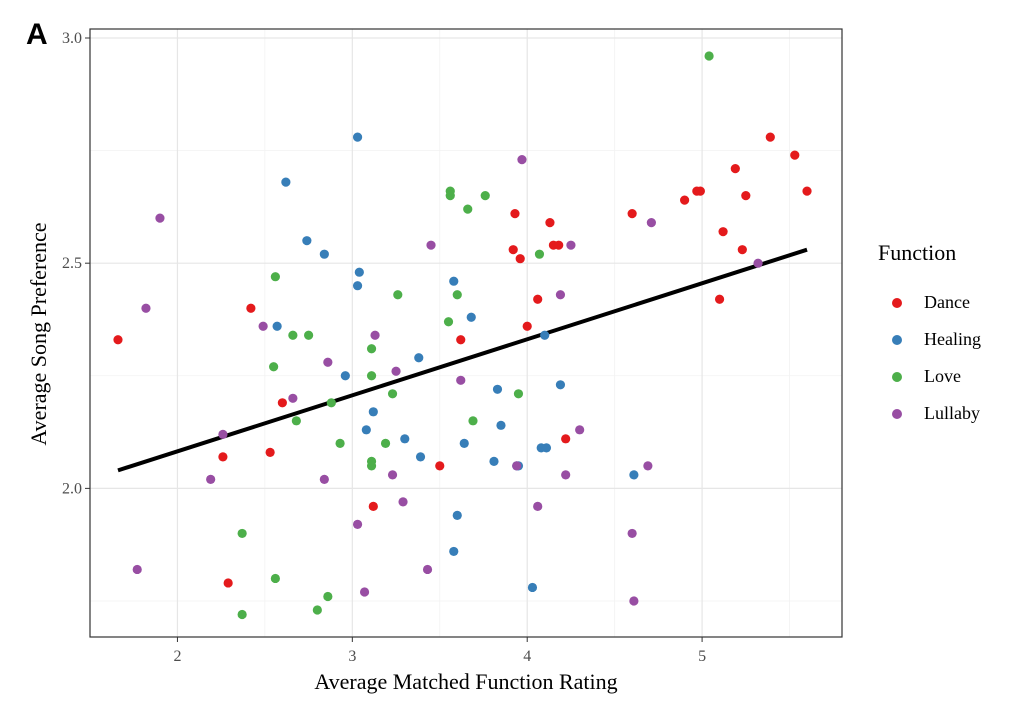 The image size is (1024, 702). Describe the element at coordinates (952, 413) in the screenshot. I see `legend-label-lullaby: Lullaby` at that location.